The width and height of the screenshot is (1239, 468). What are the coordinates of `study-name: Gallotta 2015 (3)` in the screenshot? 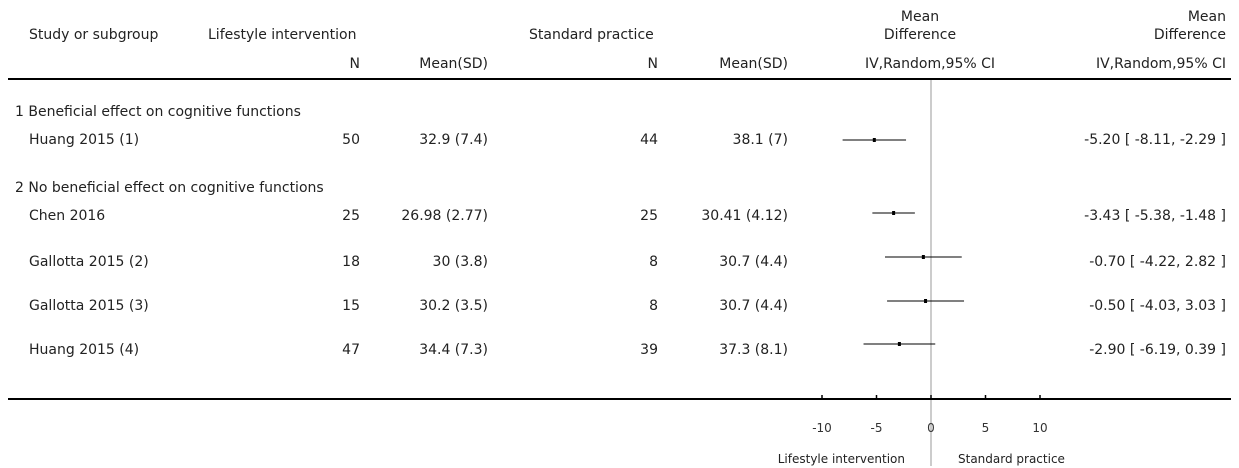 It's located at (89, 306).